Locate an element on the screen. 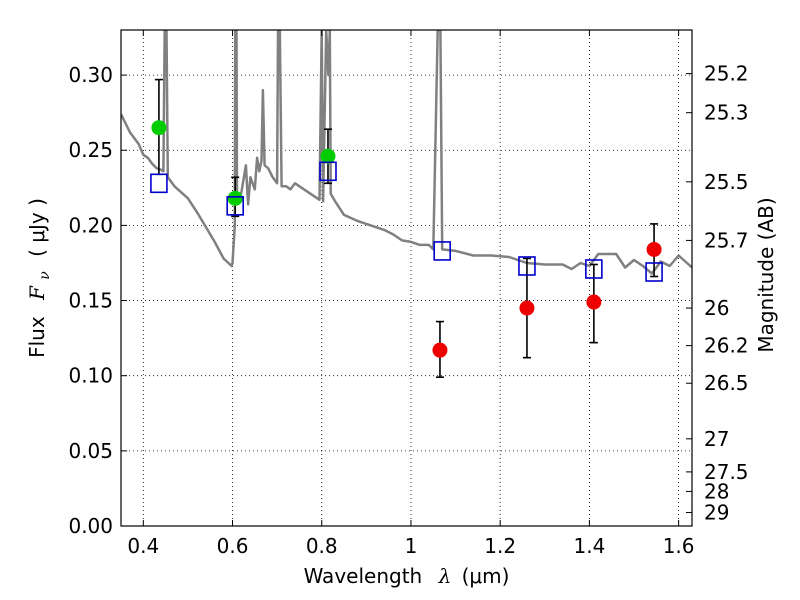 The height and width of the screenshot is (600, 800). x-tick-label: 1.4 is located at coordinates (589, 546).